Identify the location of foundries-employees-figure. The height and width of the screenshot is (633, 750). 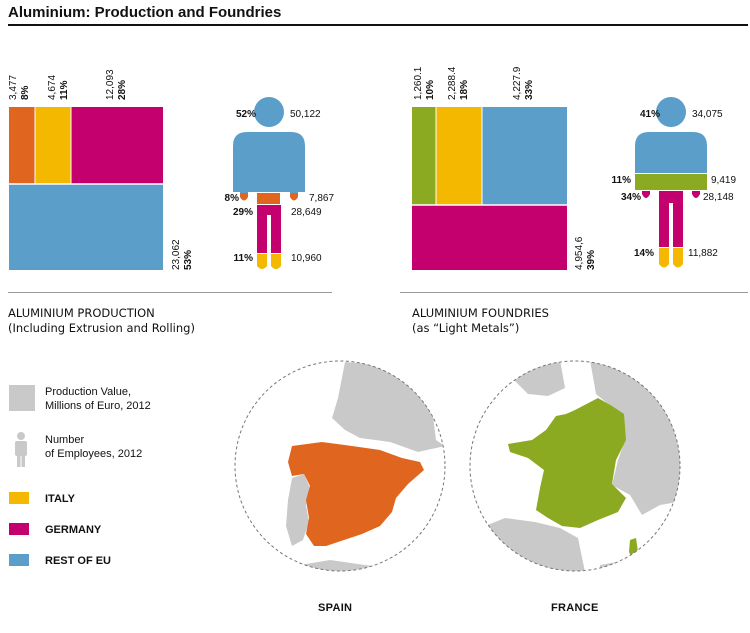
(671, 182).